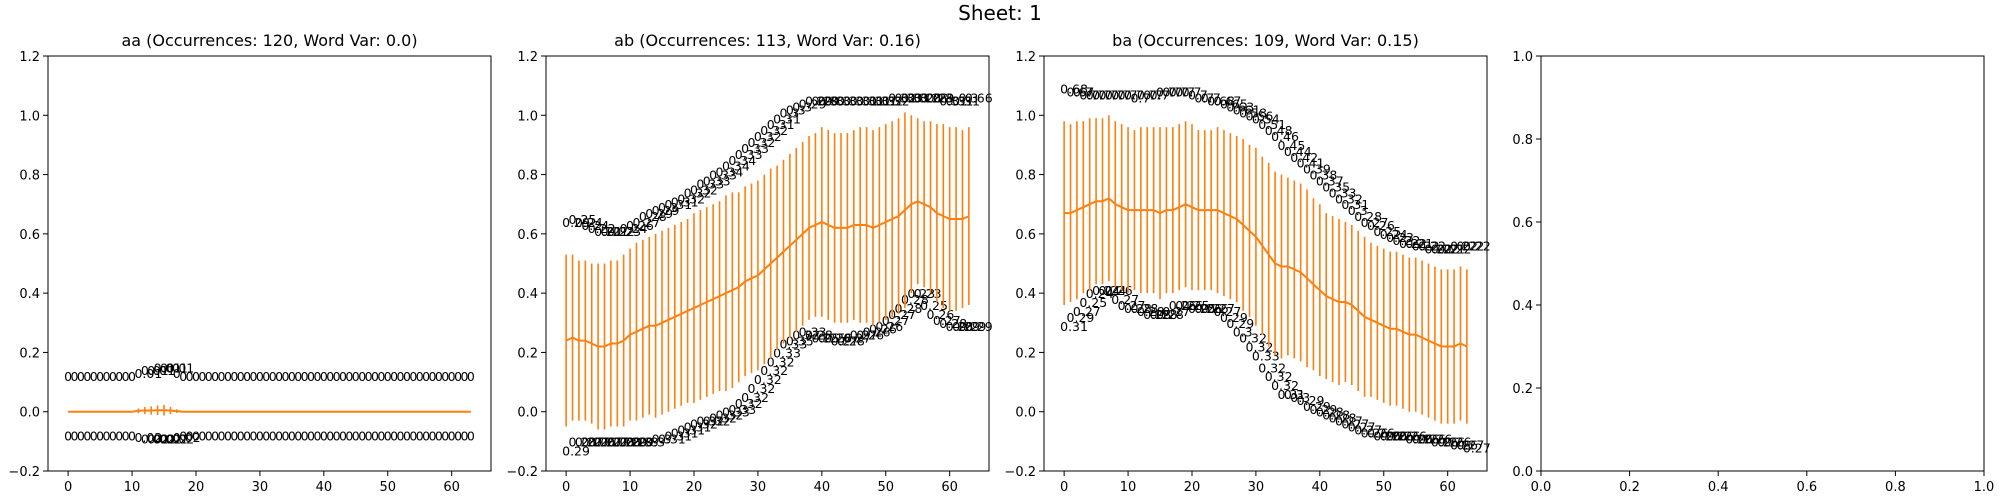  I want to click on x-tick-label: 10, so click(630, 487).